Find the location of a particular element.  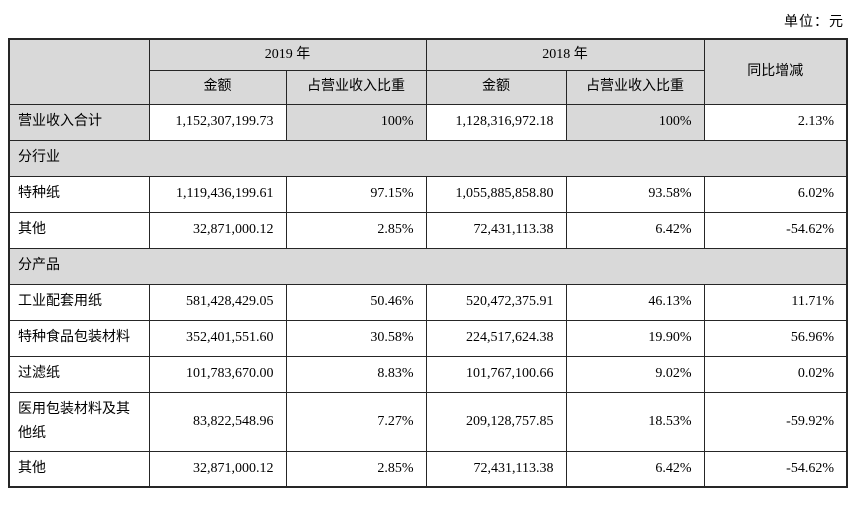

header-blank-cell is located at coordinates (79, 71).